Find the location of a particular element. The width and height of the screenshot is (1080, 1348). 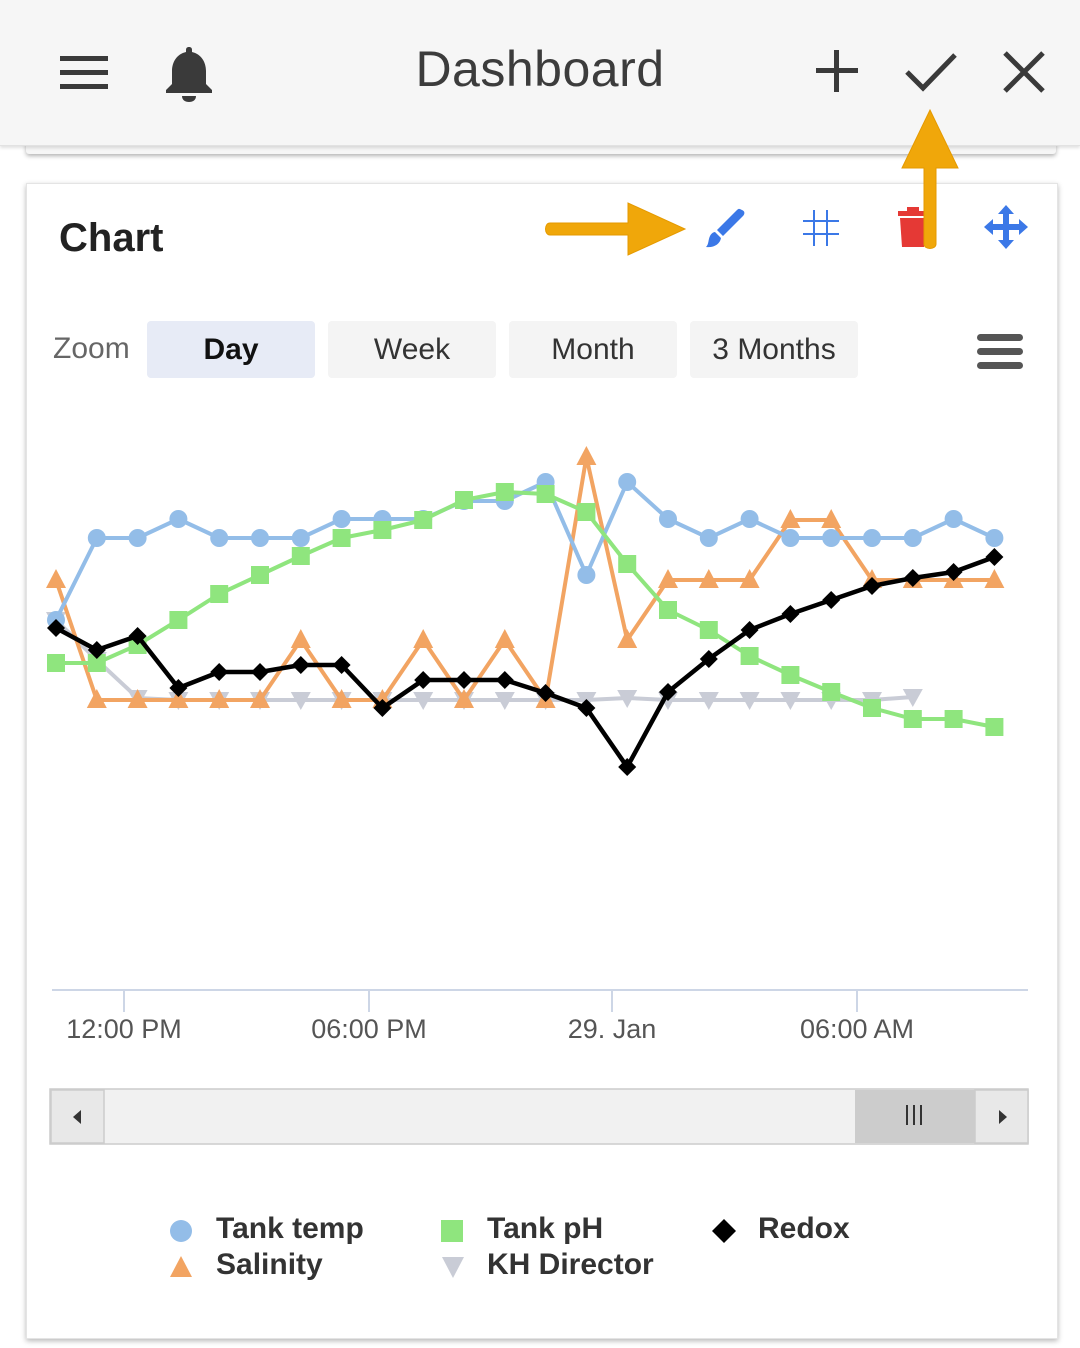

app-bar: Dashboard is located at coordinates (540, 73).